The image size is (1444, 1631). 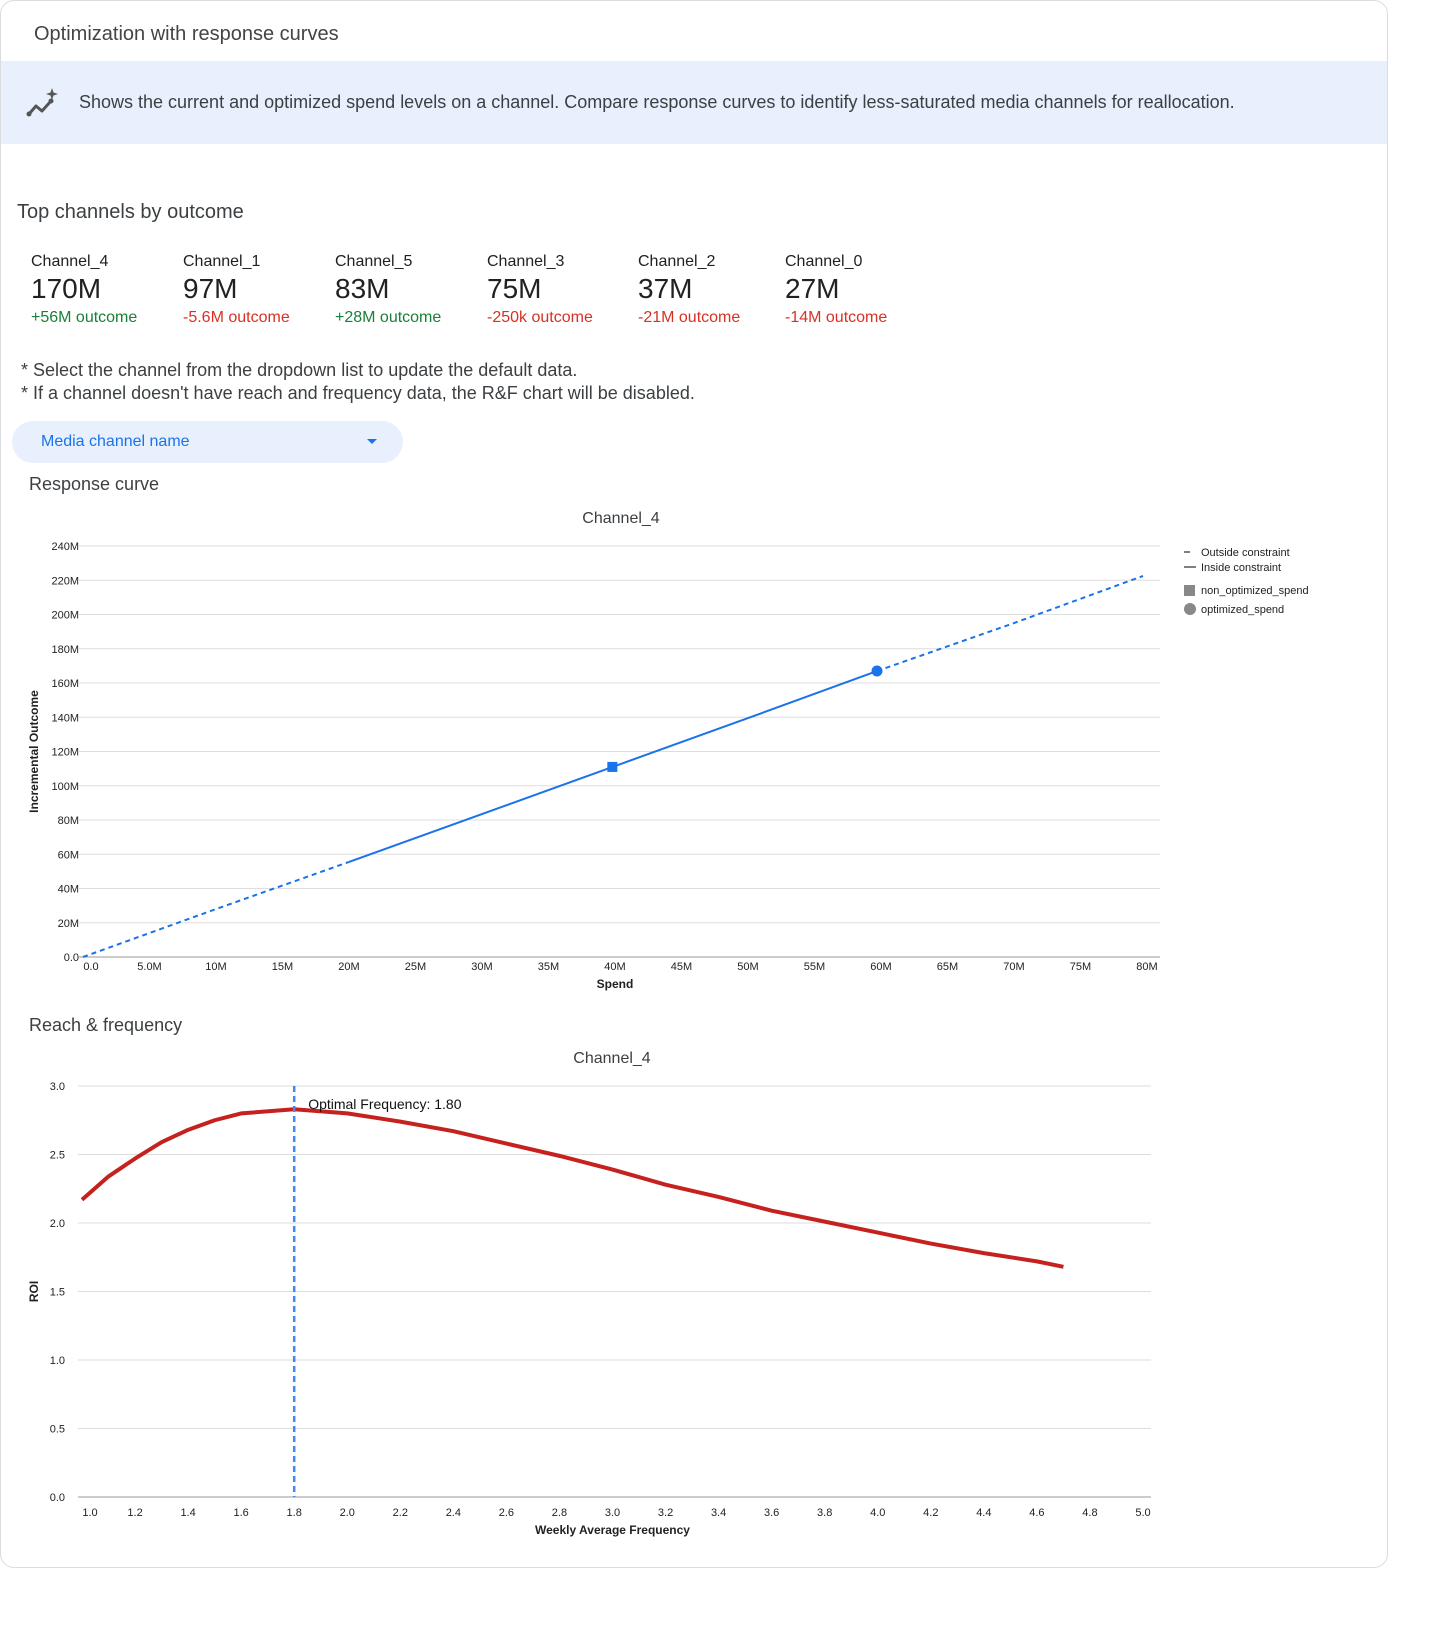 I want to click on y-tick-label: 220M, so click(x=65, y=581).